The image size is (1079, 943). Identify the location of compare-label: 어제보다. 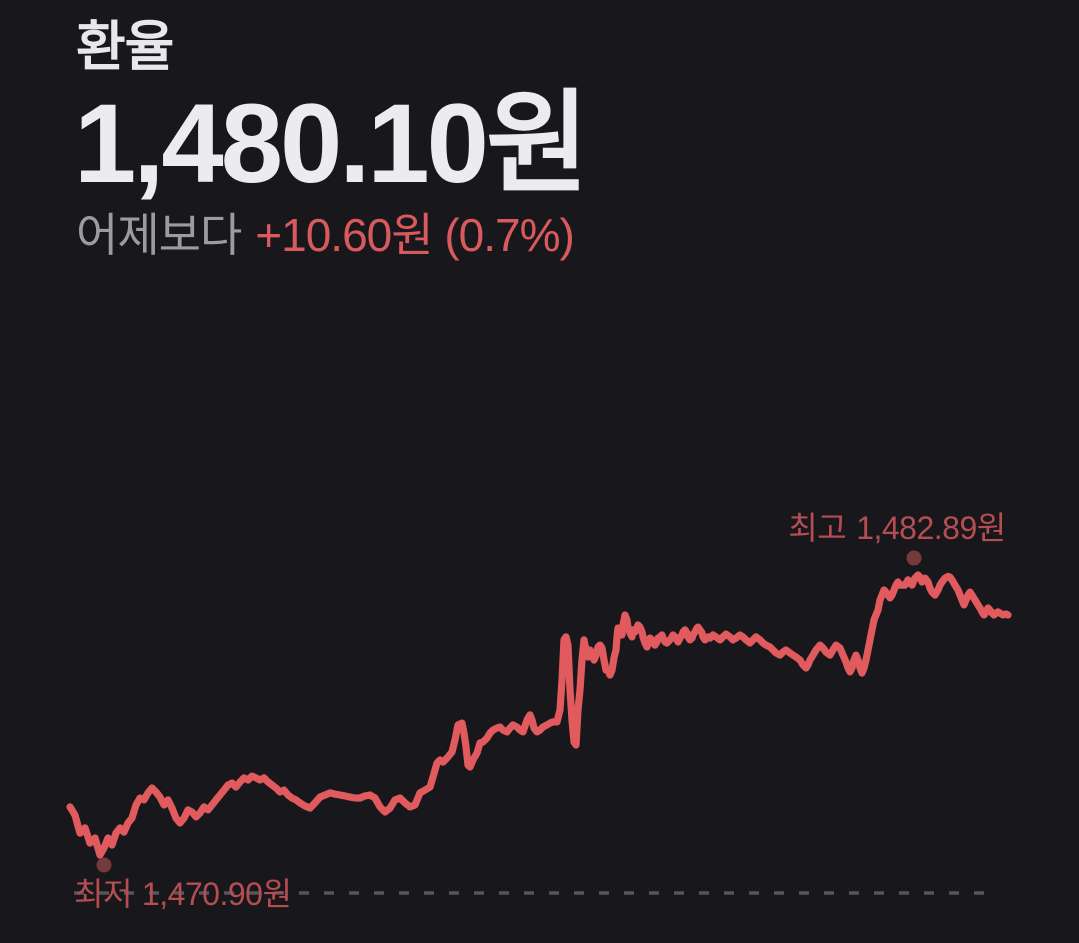
(159, 235).